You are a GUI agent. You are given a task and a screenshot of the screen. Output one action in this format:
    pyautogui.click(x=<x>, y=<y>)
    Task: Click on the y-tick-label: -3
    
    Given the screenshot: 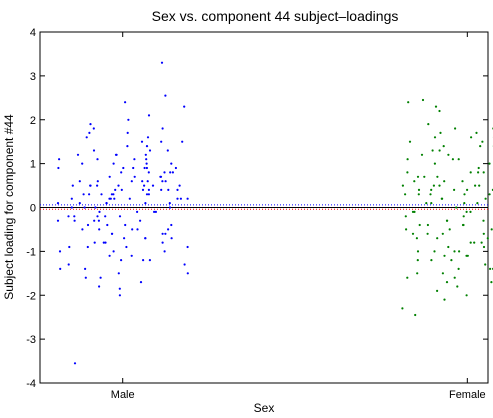 What is the action you would take?
    pyautogui.click(x=31, y=340)
    